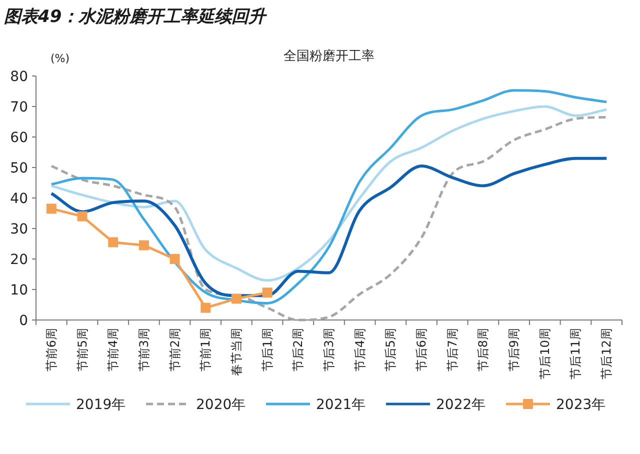 This screenshot has width=640, height=454. I want to click on x-tick-label: 节后5周, so click(391, 350).